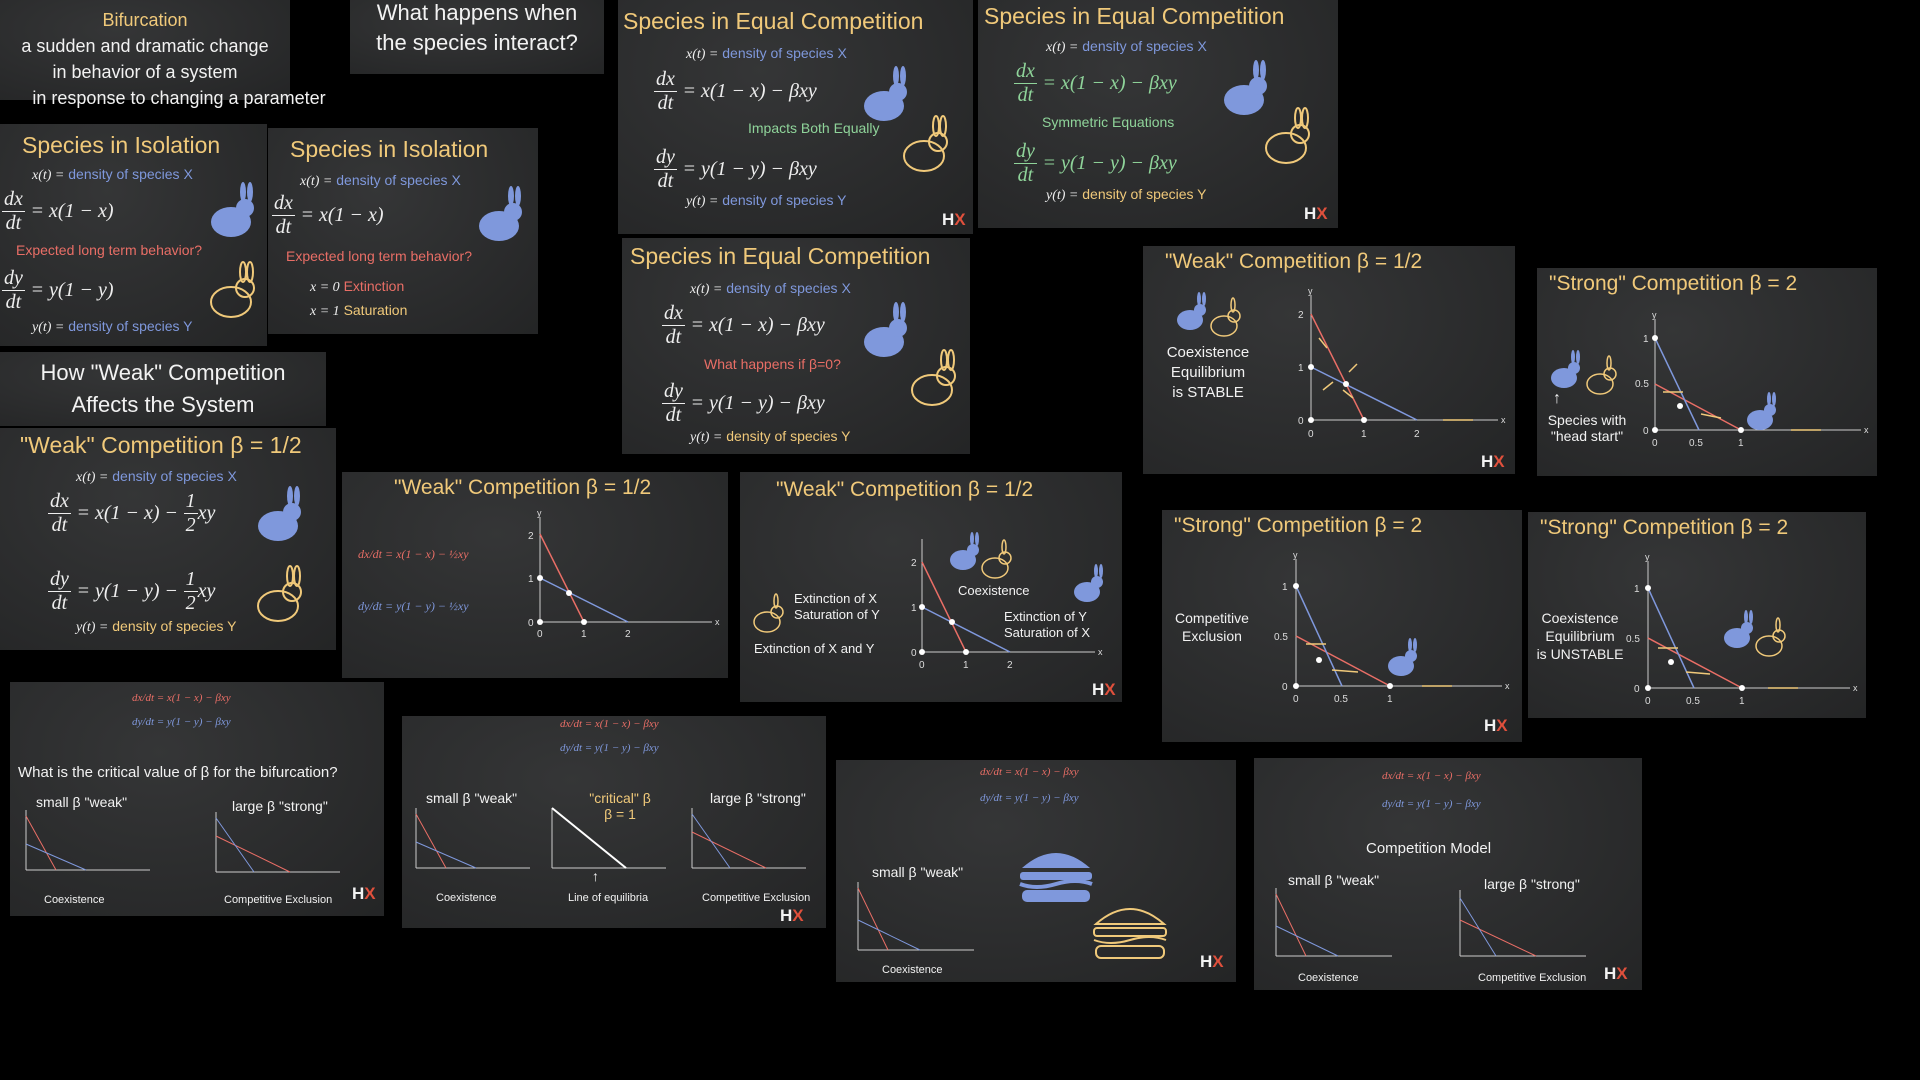 The image size is (1920, 1080). Describe the element at coordinates (163, 372) in the screenshot. I see `heading-line: How "Weak" Competition` at that location.